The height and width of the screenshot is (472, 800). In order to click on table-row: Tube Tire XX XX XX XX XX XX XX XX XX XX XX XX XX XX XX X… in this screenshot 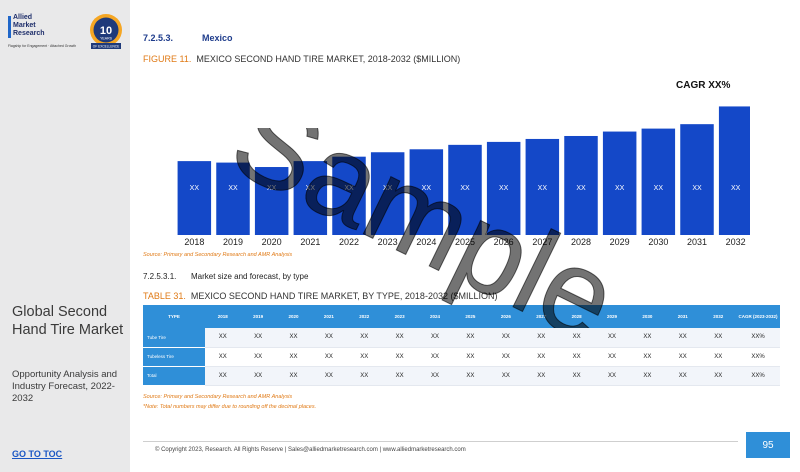, I will do `click(461, 338)`.